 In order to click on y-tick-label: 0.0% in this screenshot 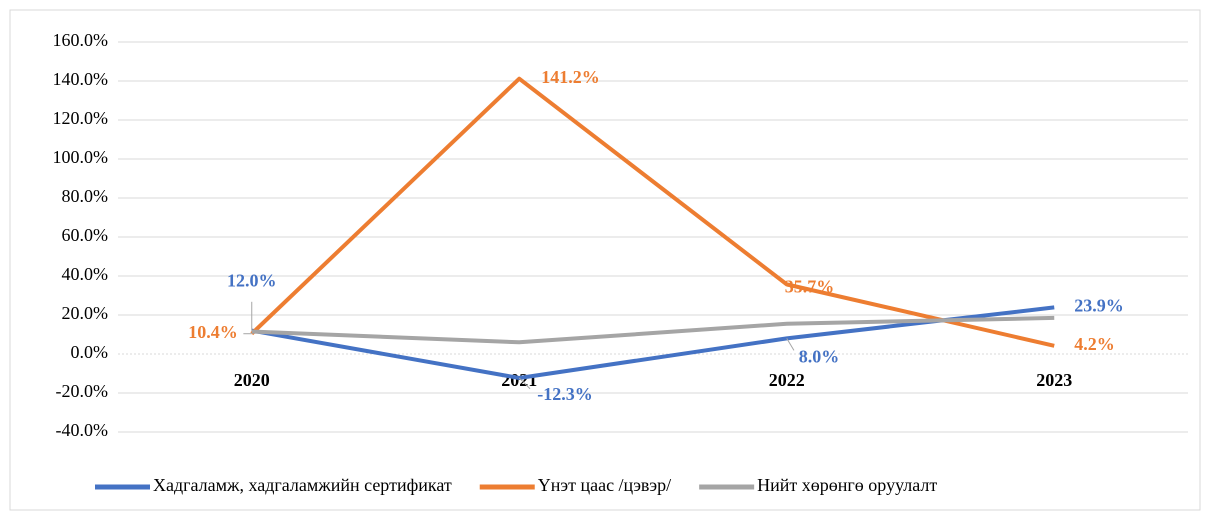, I will do `click(90, 352)`.